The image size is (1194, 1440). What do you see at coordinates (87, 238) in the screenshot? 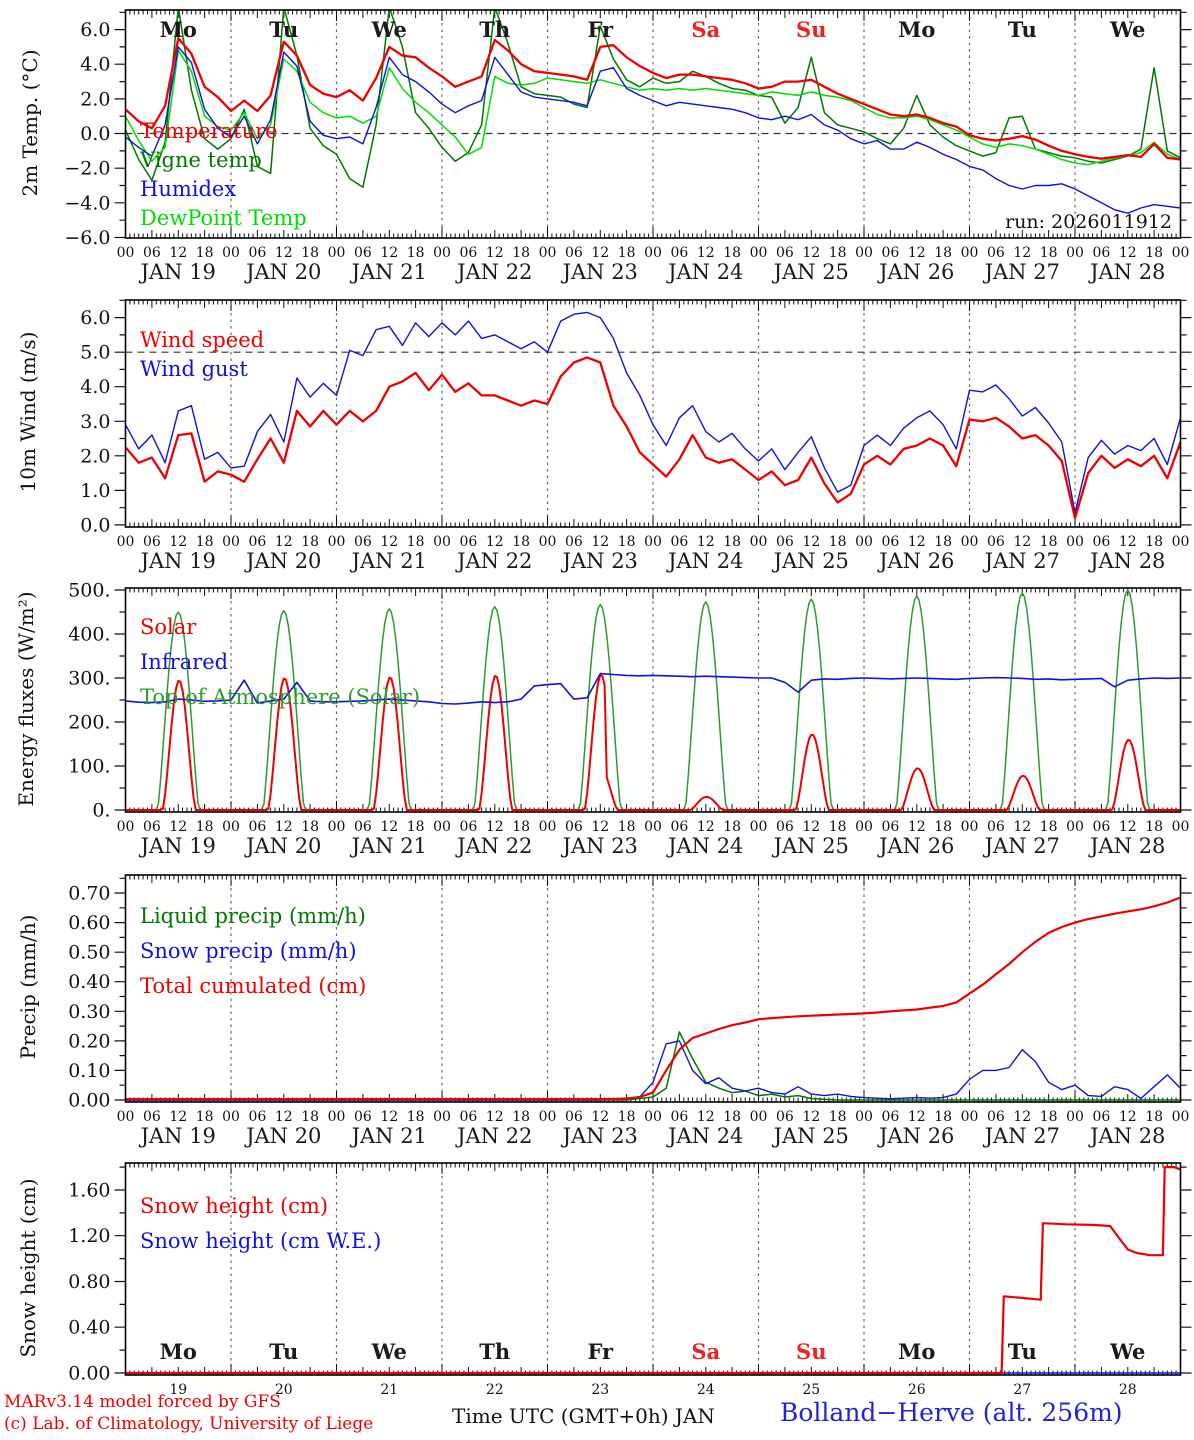
I see `y-tick-label: −6.0` at bounding box center [87, 238].